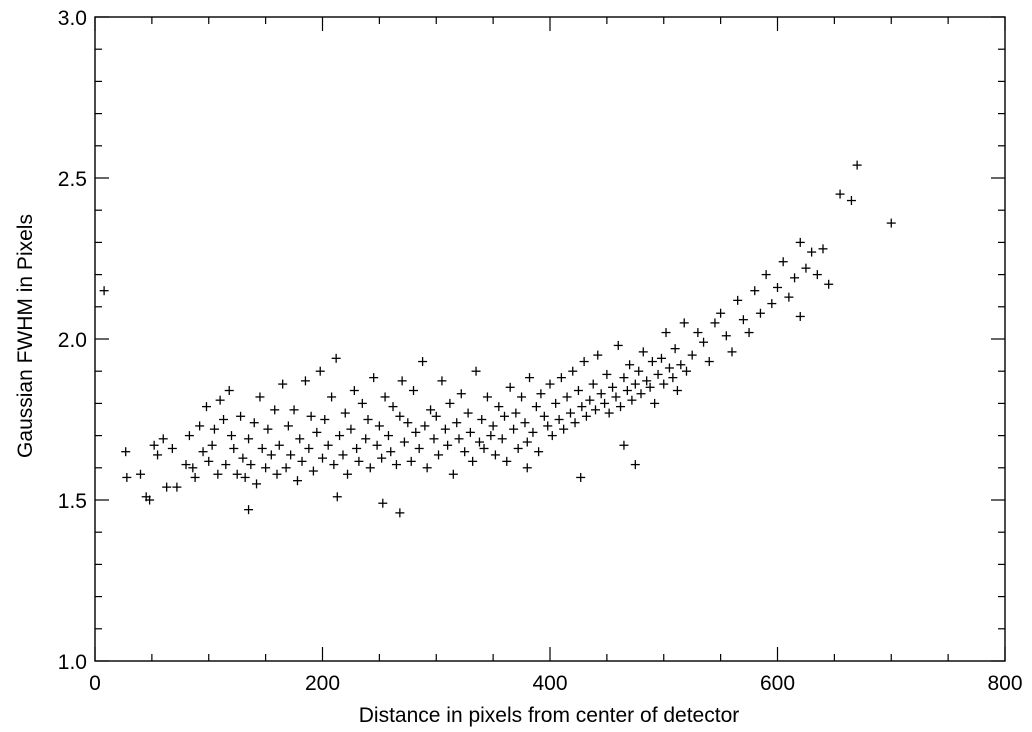 The width and height of the screenshot is (1032, 732). I want to click on x-tick-label: 400, so click(549, 683).